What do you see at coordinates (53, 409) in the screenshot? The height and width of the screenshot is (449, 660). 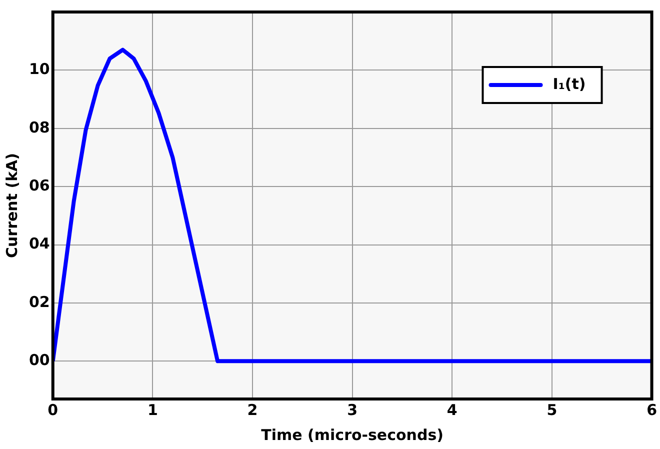 I see `x-tick-label: 0` at bounding box center [53, 409].